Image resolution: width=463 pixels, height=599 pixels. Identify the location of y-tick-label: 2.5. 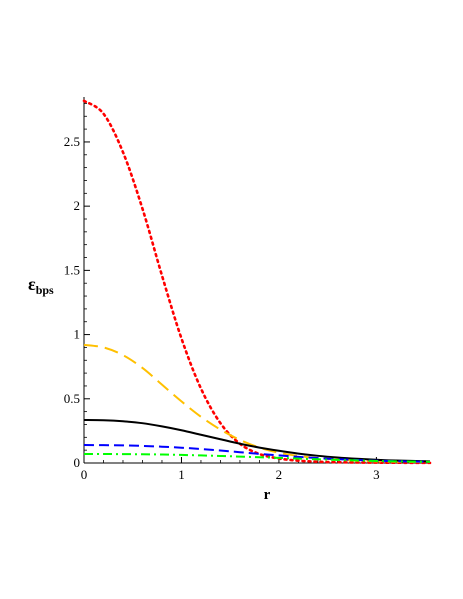
(72, 141).